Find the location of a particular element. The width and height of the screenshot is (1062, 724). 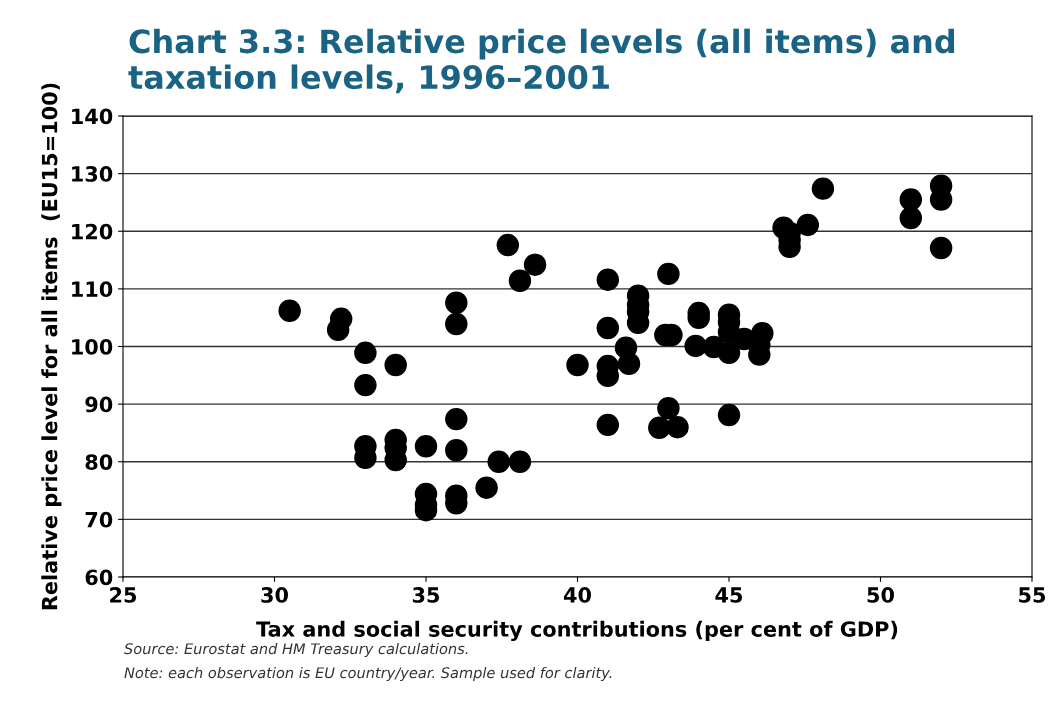

y-tick-label: 110 is located at coordinates (92, 289).